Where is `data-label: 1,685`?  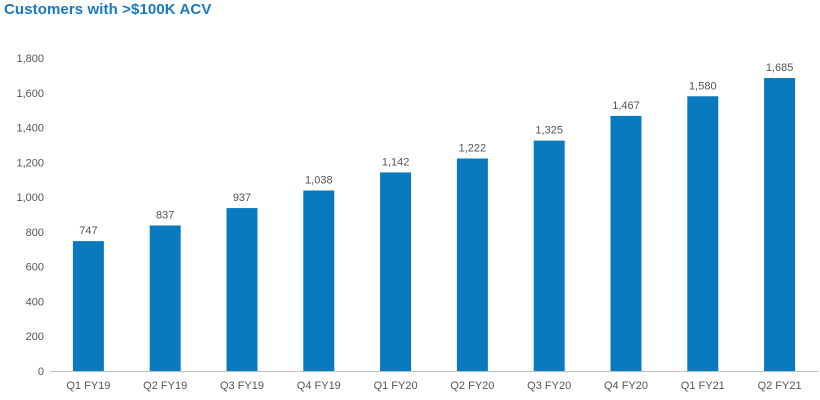
data-label: 1,685 is located at coordinates (780, 68).